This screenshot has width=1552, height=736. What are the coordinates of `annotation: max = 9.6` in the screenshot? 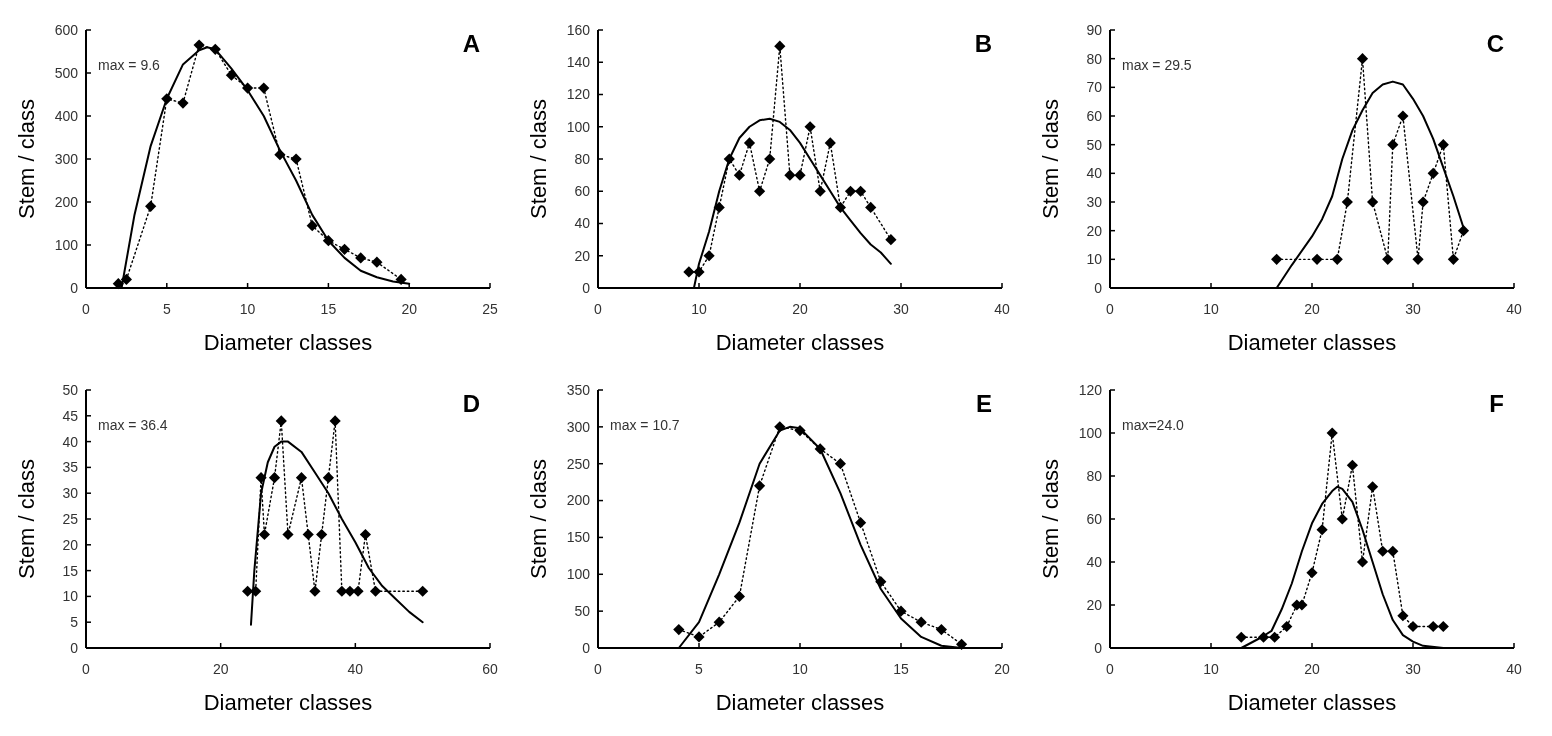 It's located at (129, 65).